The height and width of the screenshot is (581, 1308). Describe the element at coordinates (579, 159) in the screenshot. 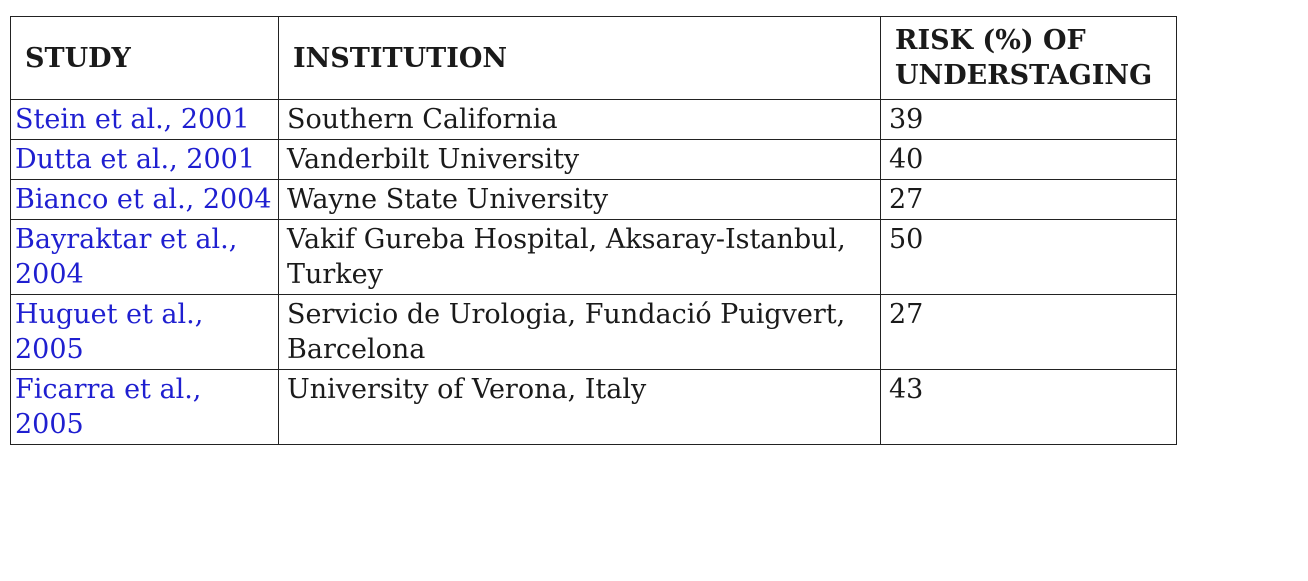

I see `institution-cell: Vanderbilt University` at that location.